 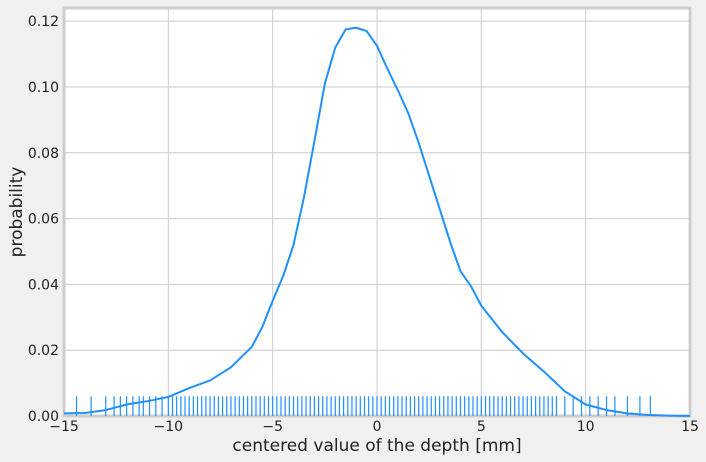 What do you see at coordinates (43, 154) in the screenshot?
I see `y-tick-label: 0.08` at bounding box center [43, 154].